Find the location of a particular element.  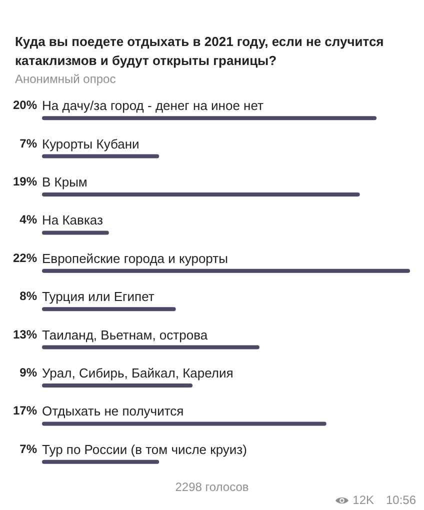

y-tick-label: На Кавказ is located at coordinates (72, 220).